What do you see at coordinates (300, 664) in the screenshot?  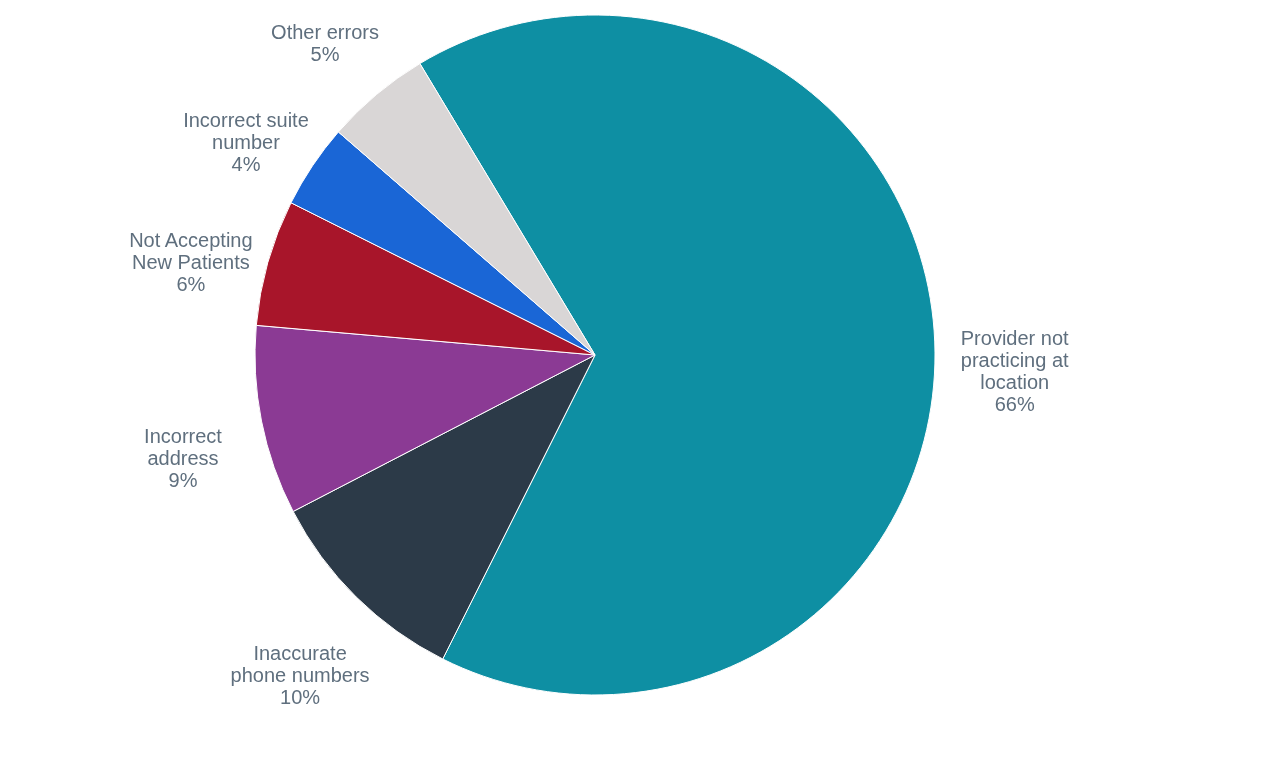 I see `slice-label: Inaccurate phone numbers` at bounding box center [300, 664].